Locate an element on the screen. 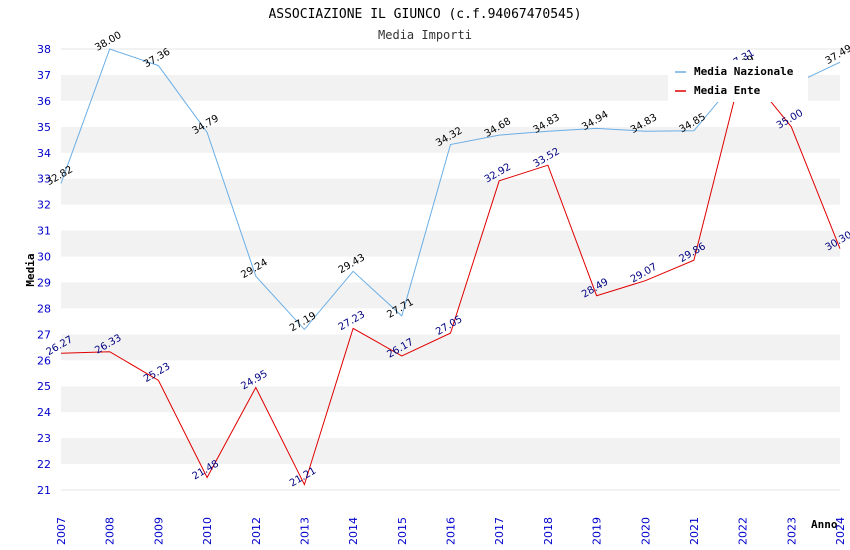 The image size is (850, 550). y-tick-label: 24 is located at coordinates (44, 412).